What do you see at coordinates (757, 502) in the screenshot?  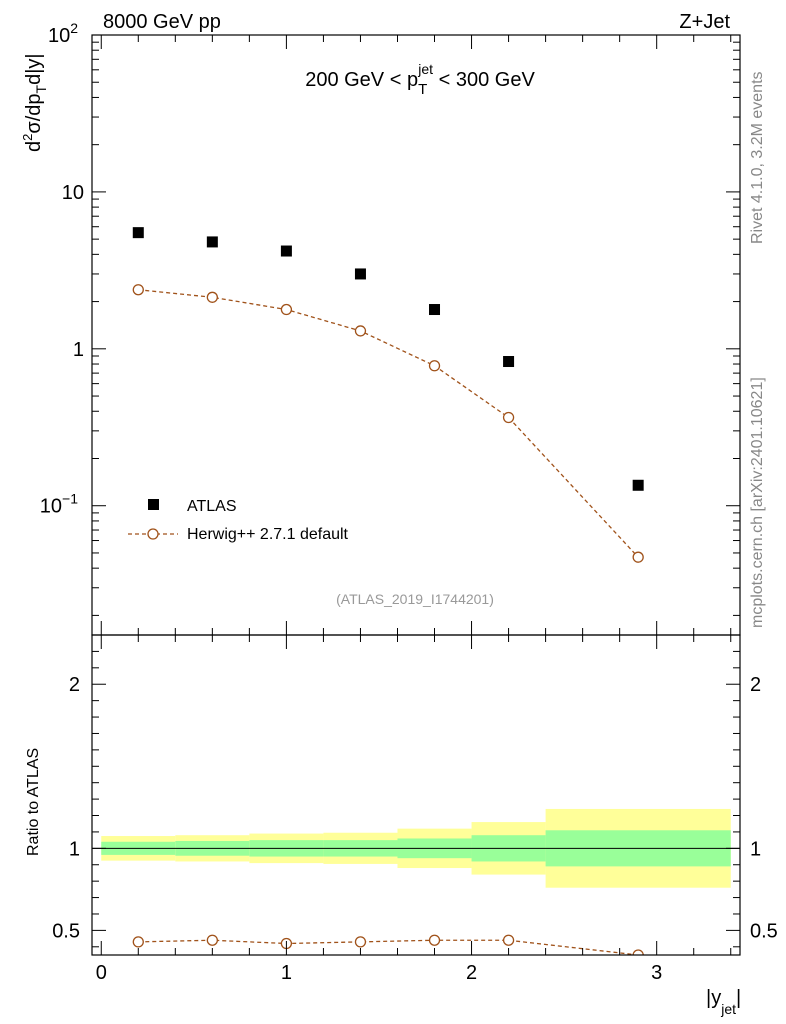 I see `mcplots-label: mcplots.cern.ch [arXiv:2401.10621]` at bounding box center [757, 502].